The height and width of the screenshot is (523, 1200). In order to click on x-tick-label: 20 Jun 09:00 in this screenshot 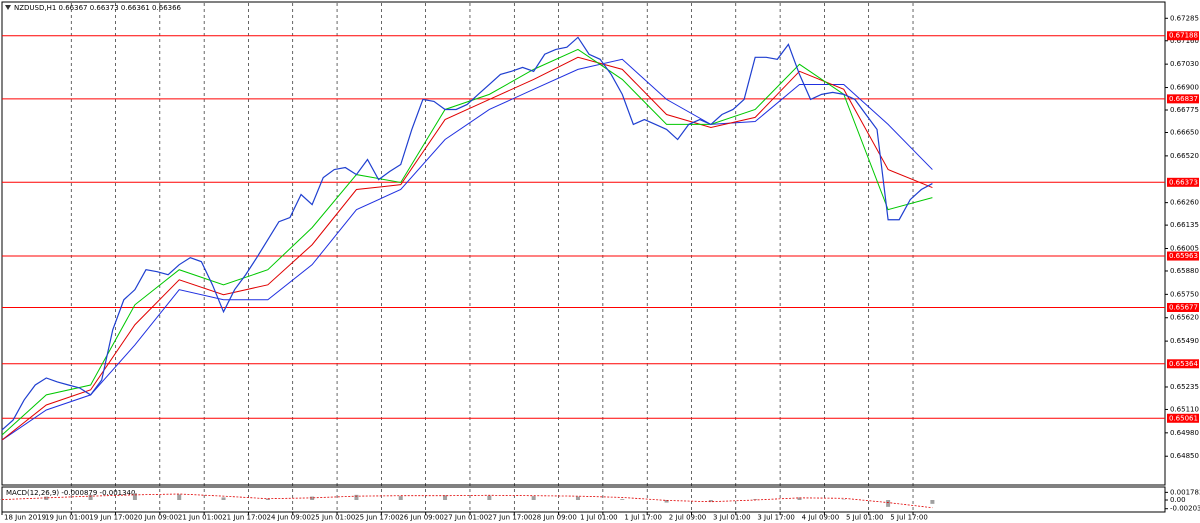, I will do `click(156, 518)`.